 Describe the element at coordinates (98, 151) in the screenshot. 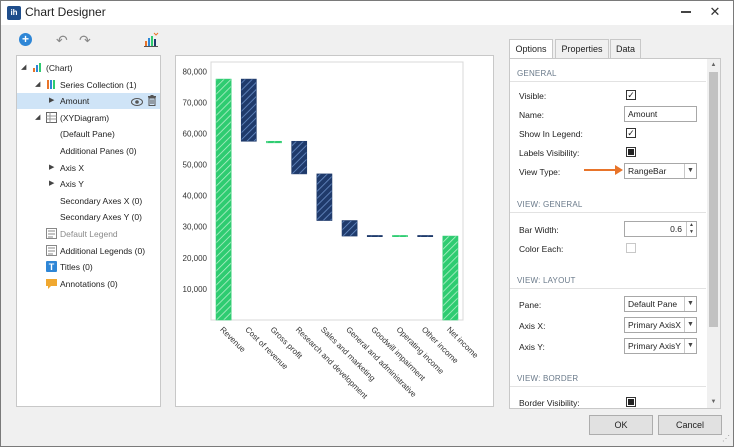

I see `tree-item-label: Additional Panes (0)` at that location.